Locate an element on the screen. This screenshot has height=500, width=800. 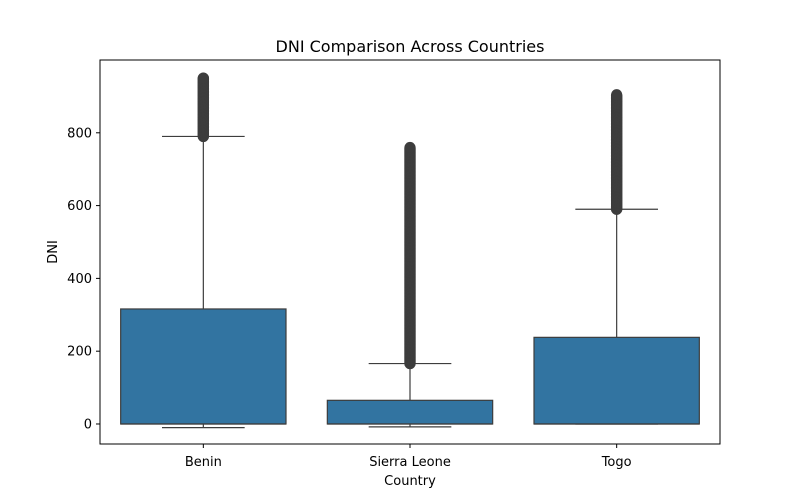
y-tick-label: 600 is located at coordinates (79, 206).